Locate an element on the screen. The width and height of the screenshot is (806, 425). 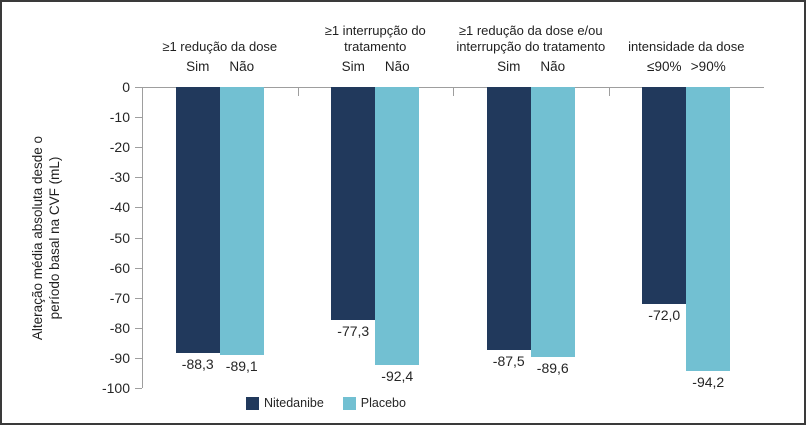
group-header-line: ≥1 interrupção do is located at coordinates (375, 30).